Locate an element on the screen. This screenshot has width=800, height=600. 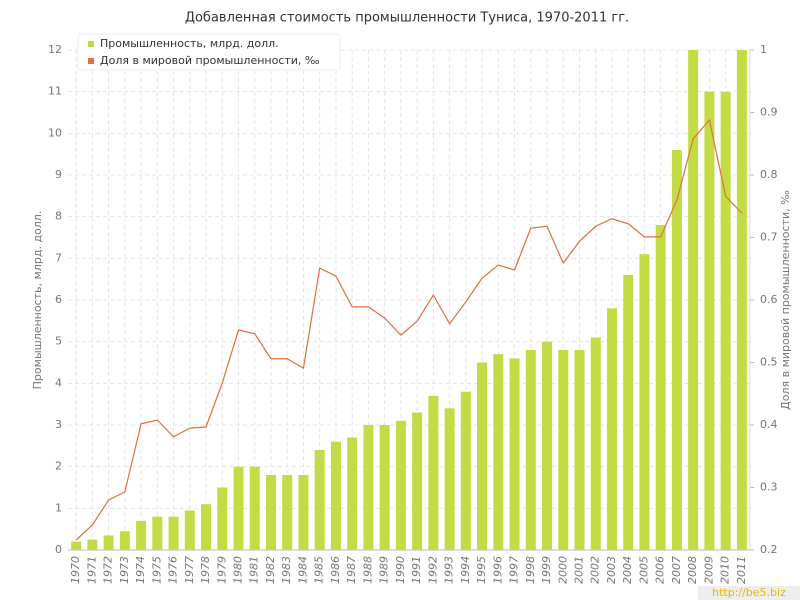
y2-axis-title: Доля в мировой промышленности, ‰ is located at coordinates (785, 300).